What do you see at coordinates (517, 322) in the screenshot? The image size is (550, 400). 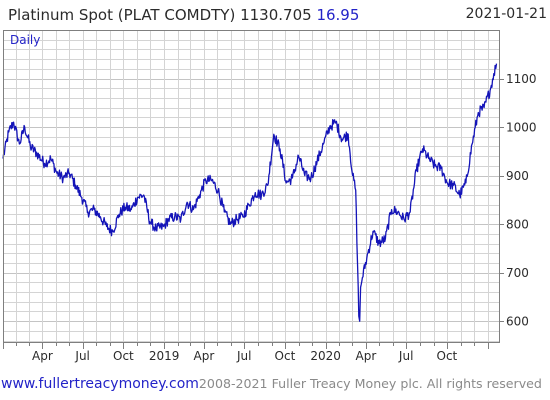 I see `y-tick-label: 600` at bounding box center [517, 322].